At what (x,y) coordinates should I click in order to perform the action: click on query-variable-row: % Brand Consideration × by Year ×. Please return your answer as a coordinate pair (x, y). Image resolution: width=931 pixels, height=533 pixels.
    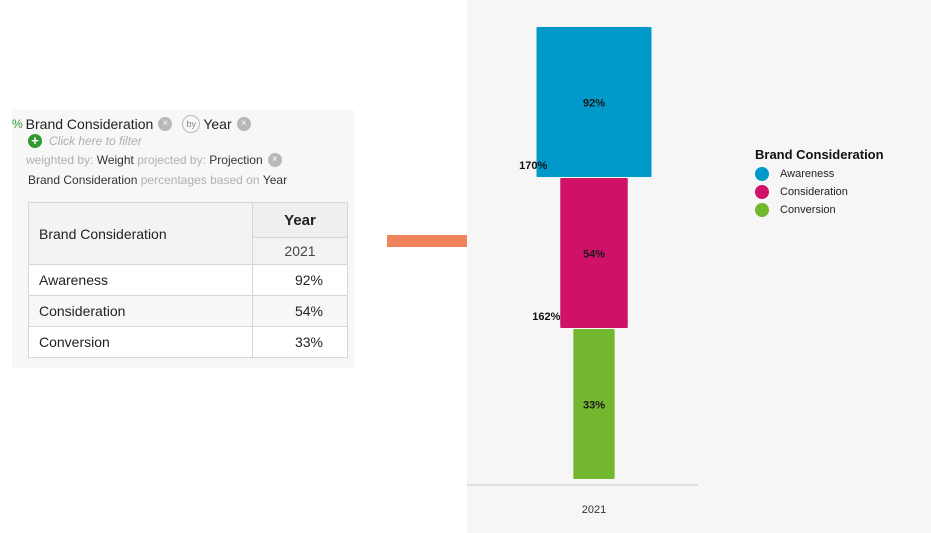
    Looking at the image, I should click on (131, 124).